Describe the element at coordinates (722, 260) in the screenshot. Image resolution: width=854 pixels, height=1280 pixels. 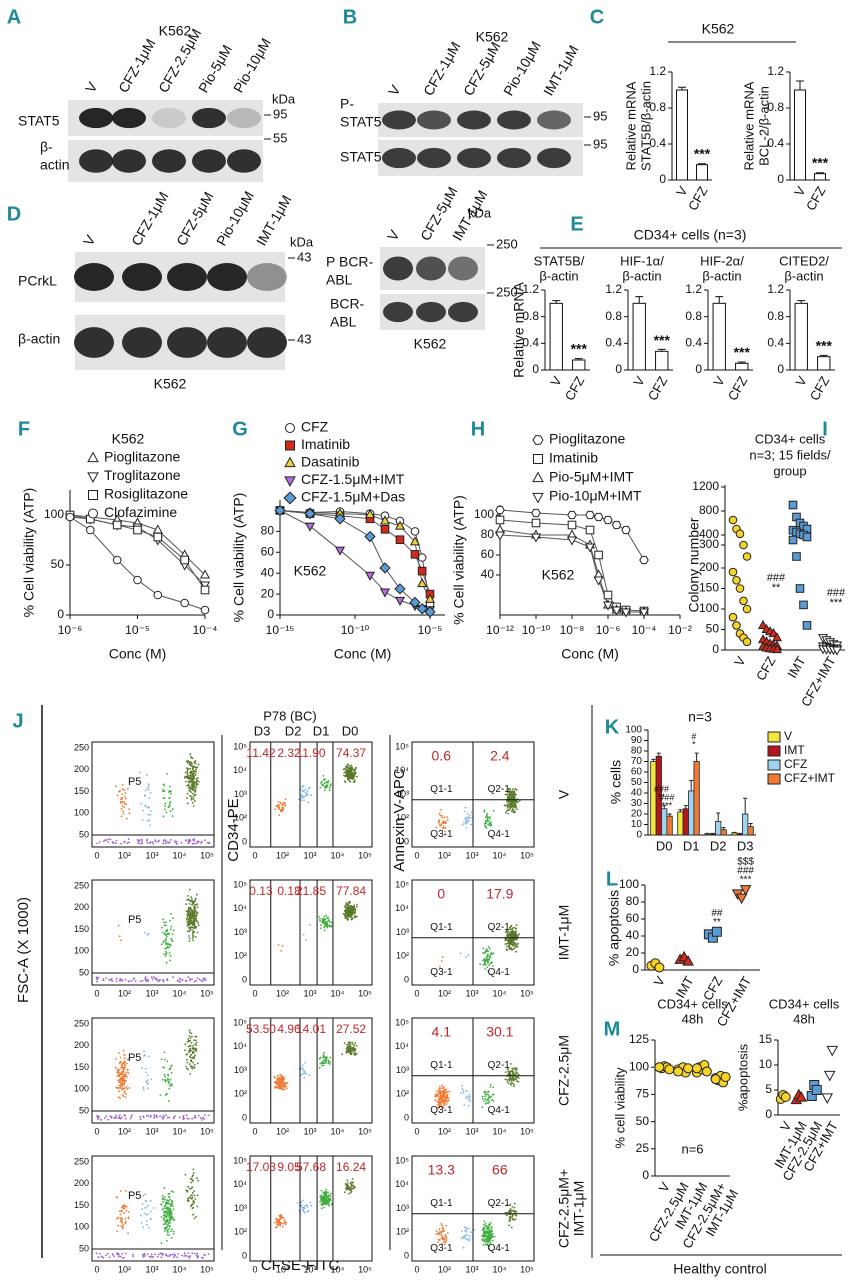
I see `chart-title: HIF-2α/` at that location.